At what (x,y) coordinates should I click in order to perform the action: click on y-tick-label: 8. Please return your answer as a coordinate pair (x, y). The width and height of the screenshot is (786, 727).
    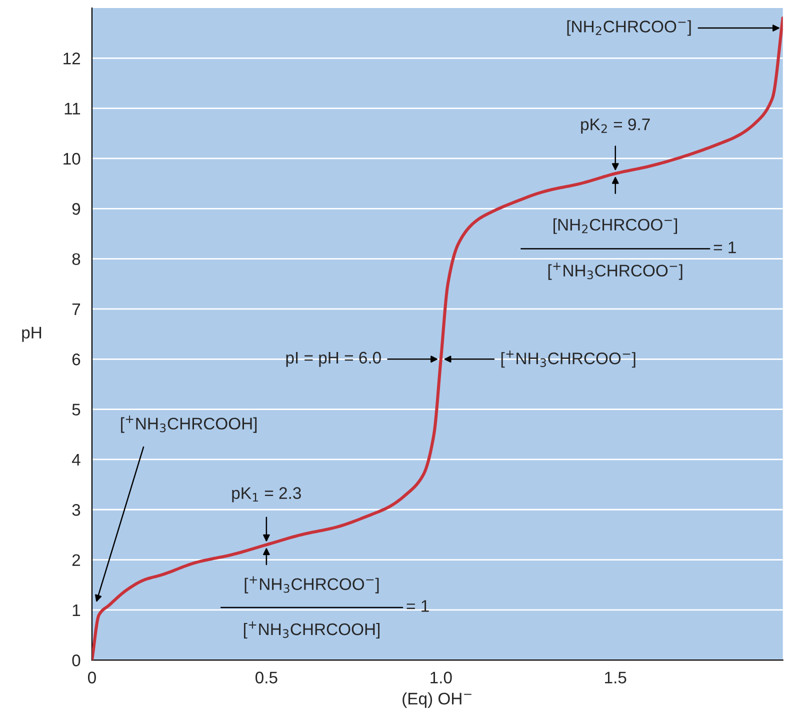
    Looking at the image, I should click on (76, 259).